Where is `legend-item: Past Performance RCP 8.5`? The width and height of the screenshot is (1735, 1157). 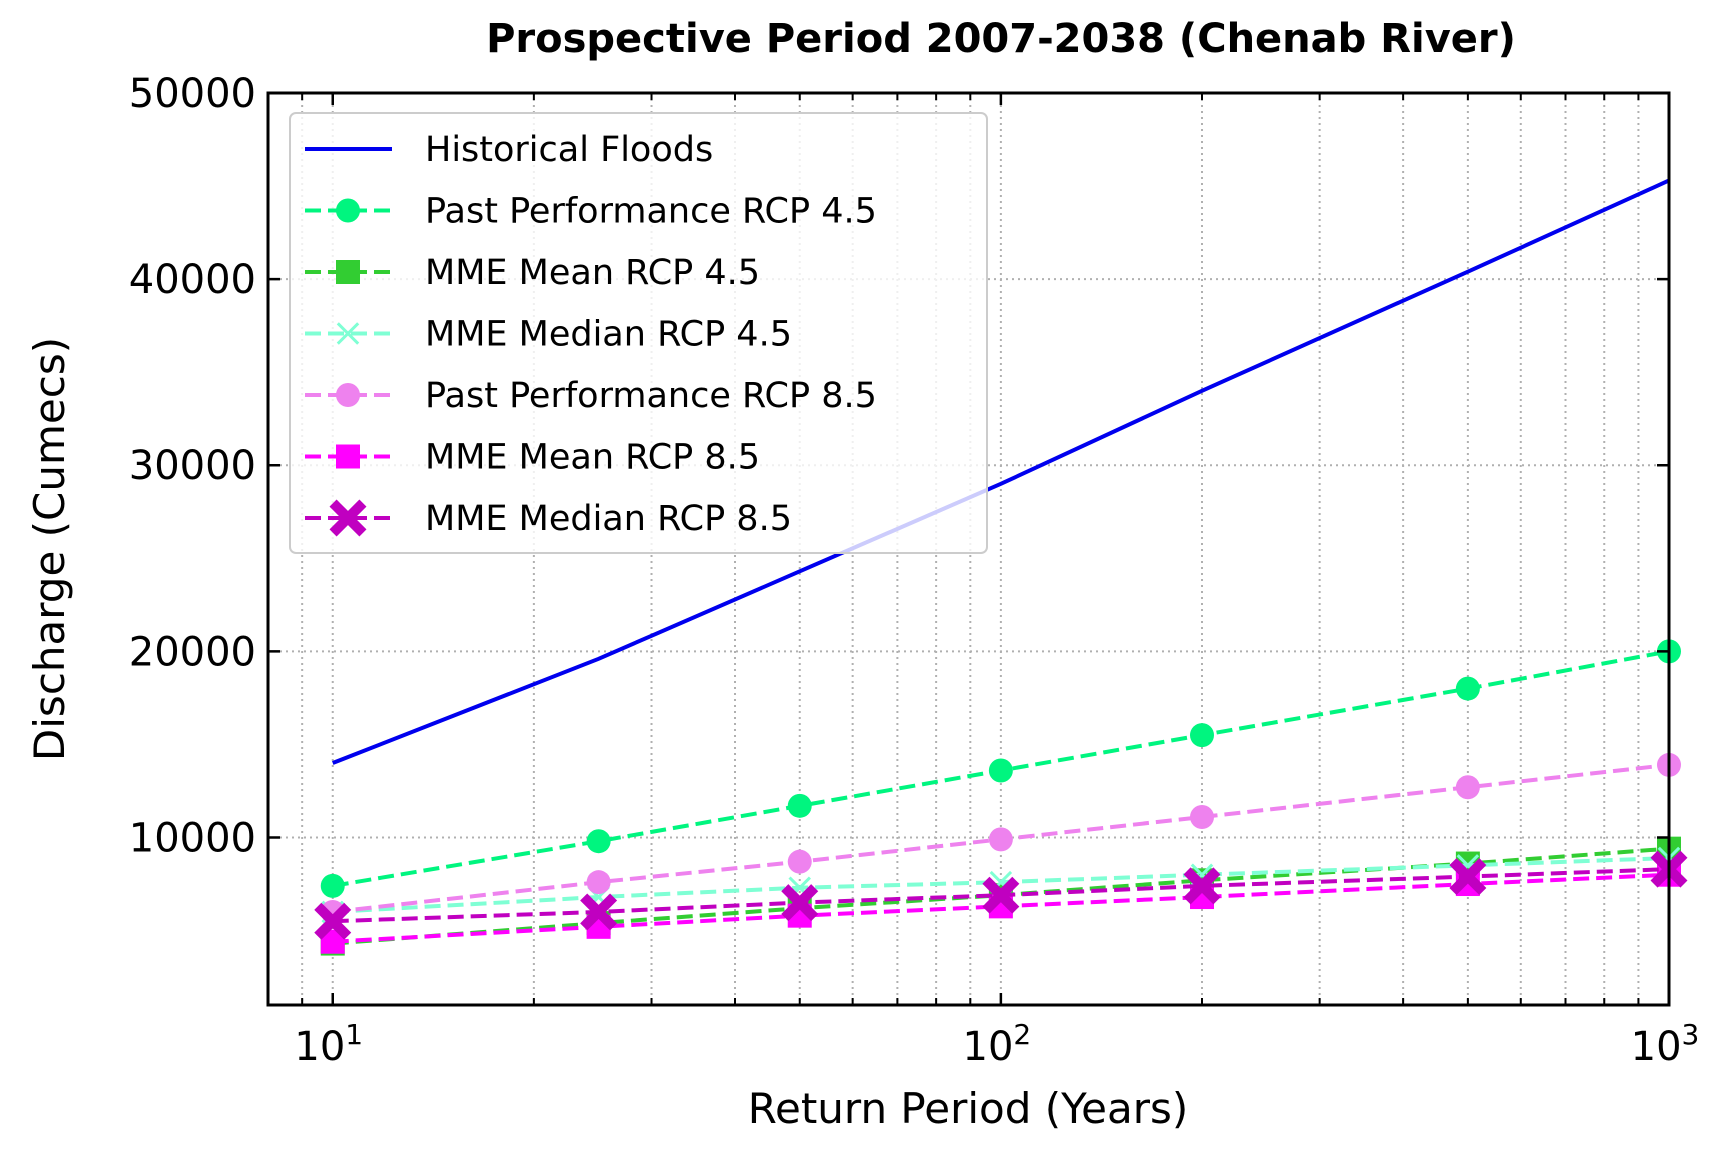 legend-item: Past Performance RCP 8.5 is located at coordinates (591, 396).